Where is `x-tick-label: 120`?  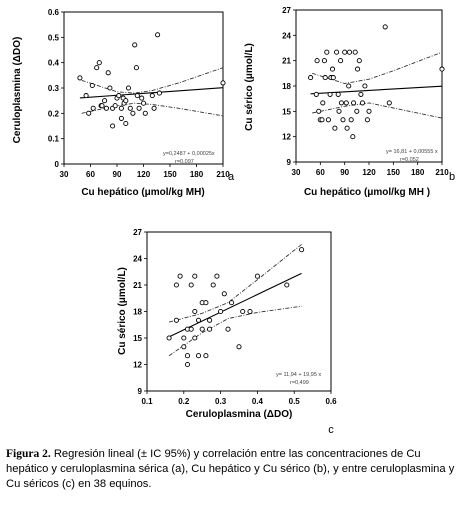
x-tick-label: 120 is located at coordinates (144, 174).